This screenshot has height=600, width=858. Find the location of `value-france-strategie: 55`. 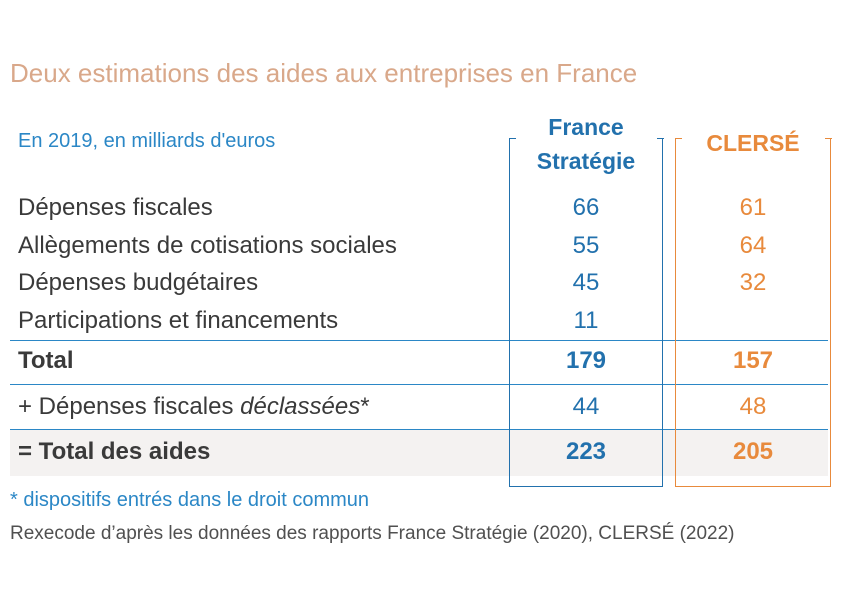

value-france-strategie: 55 is located at coordinates (586, 245).